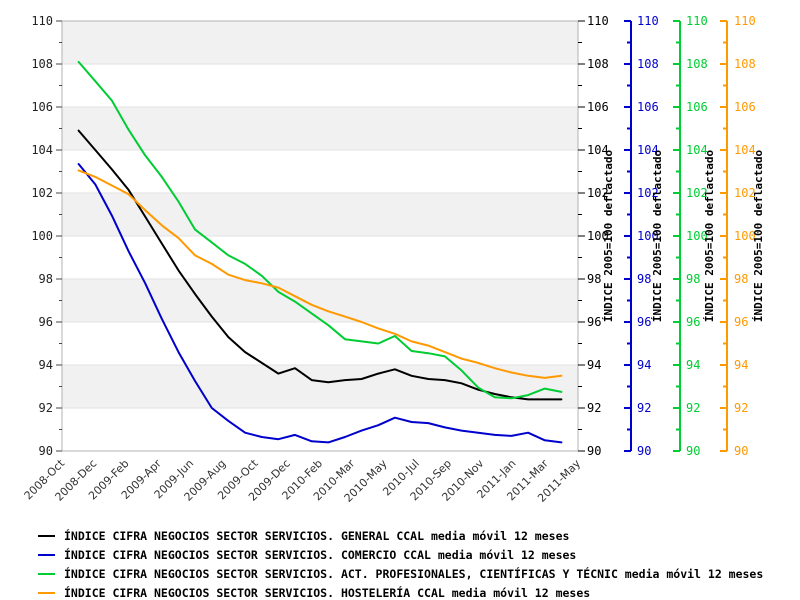 Image resolution: width=800 pixels, height=600 pixels. What do you see at coordinates (46, 322) in the screenshot?
I see `left-axis-label: 96` at bounding box center [46, 322].